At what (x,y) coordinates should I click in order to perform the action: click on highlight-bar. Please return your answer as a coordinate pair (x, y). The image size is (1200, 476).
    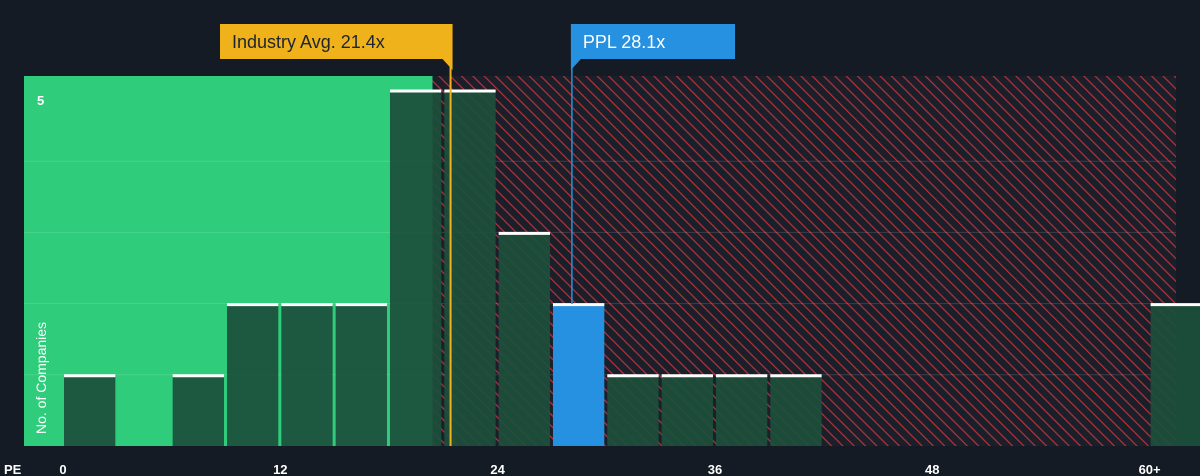
    Looking at the image, I should click on (578, 374).